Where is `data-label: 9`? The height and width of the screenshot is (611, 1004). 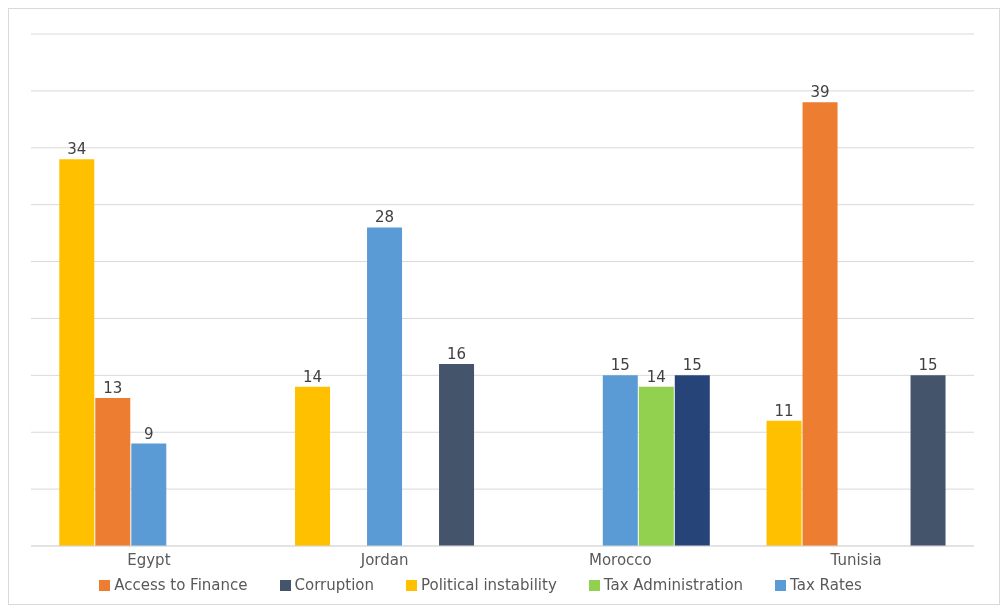
data-label: 9 is located at coordinates (149, 433).